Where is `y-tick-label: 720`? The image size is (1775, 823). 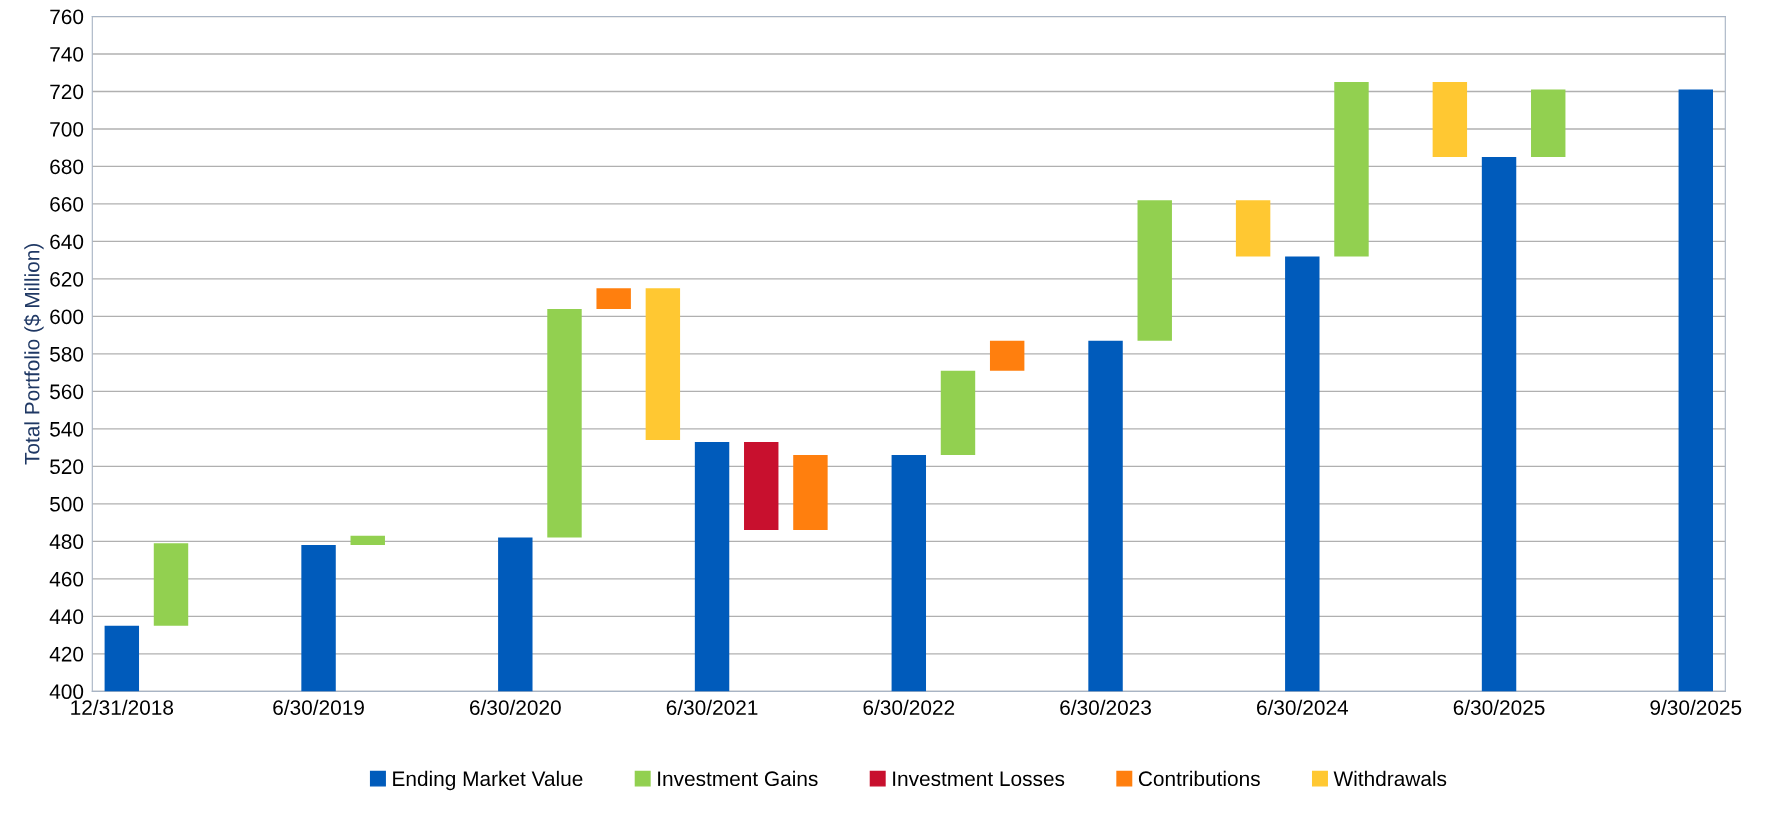 y-tick-label: 720 is located at coordinates (67, 92).